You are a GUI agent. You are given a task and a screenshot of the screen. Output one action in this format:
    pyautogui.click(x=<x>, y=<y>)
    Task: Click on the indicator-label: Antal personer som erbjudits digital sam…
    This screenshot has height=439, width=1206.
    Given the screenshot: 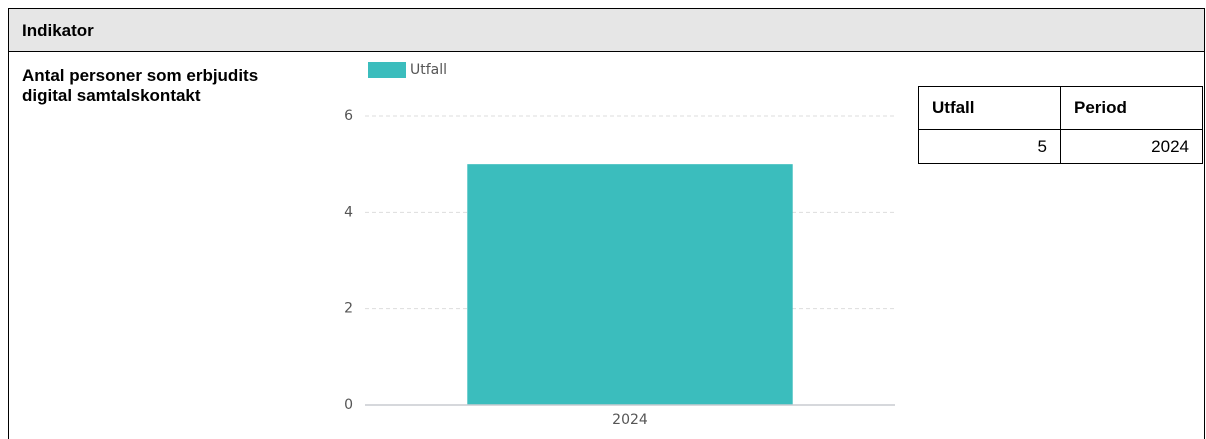 What is the action you would take?
    pyautogui.click(x=140, y=85)
    